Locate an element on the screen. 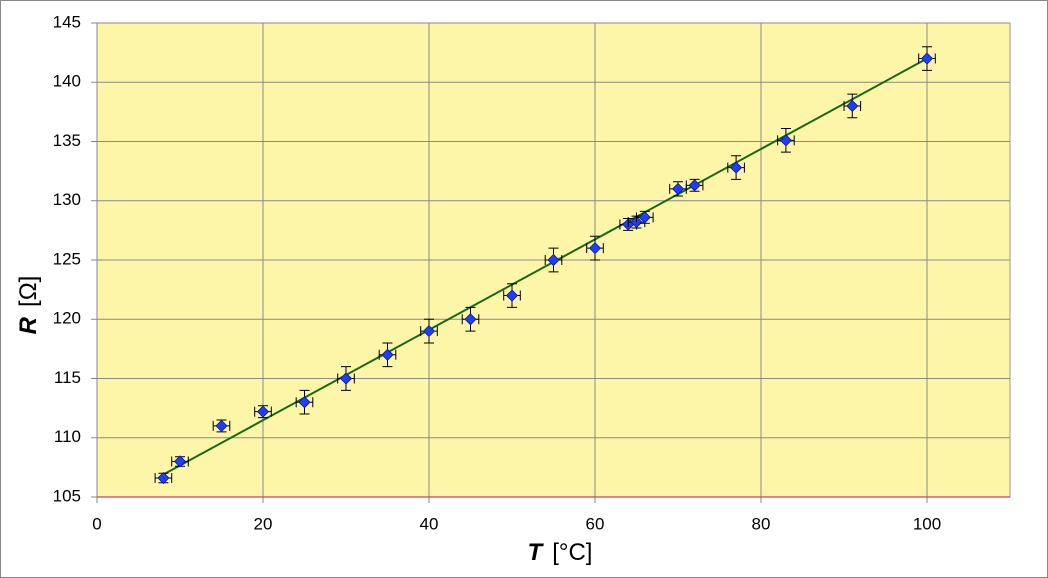 This screenshot has width=1048, height=578. y-tick-label: 125 is located at coordinates (67, 258).